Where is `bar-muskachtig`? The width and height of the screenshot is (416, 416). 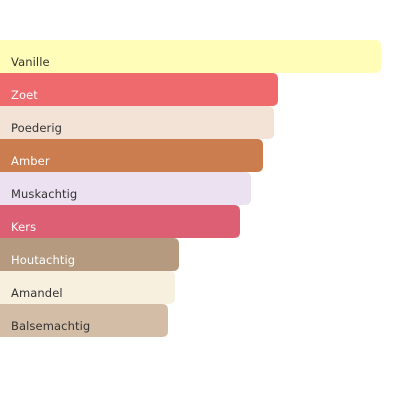
bar-muskachtig is located at coordinates (125, 188).